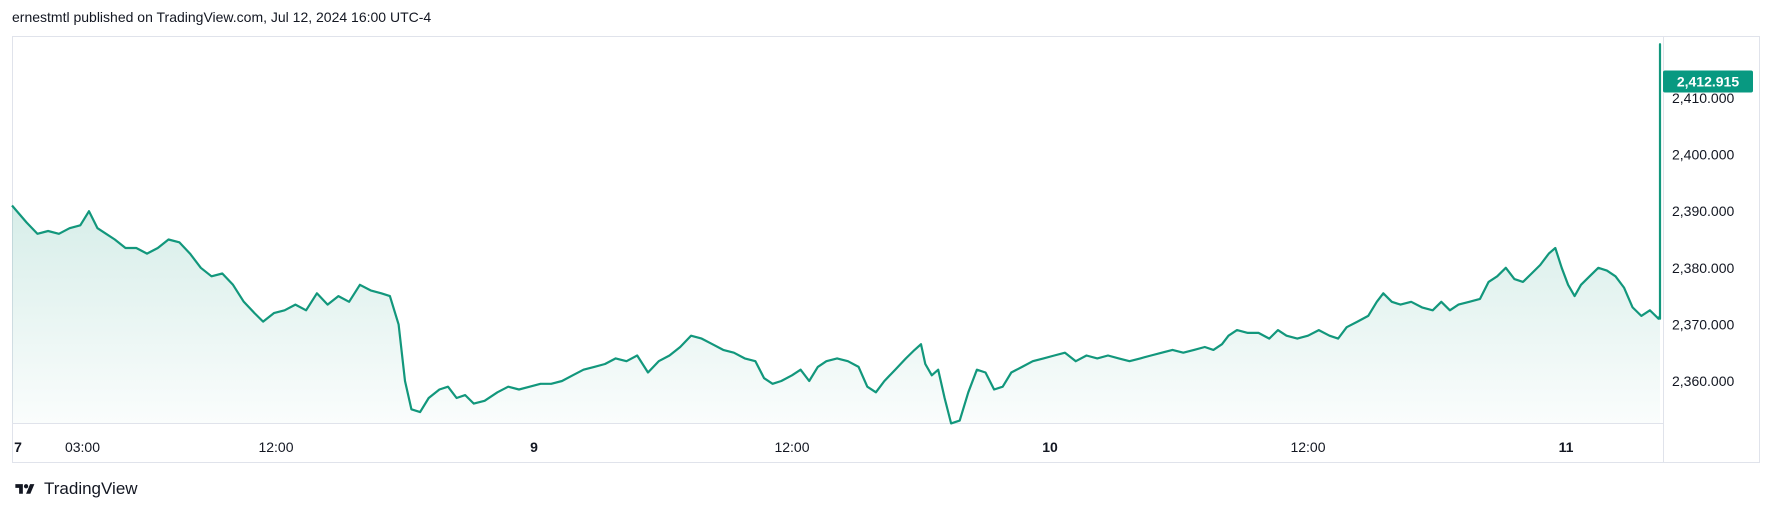 This screenshot has height=512, width=1773. I want to click on y-tick-label: 2,410.000, so click(1703, 98).